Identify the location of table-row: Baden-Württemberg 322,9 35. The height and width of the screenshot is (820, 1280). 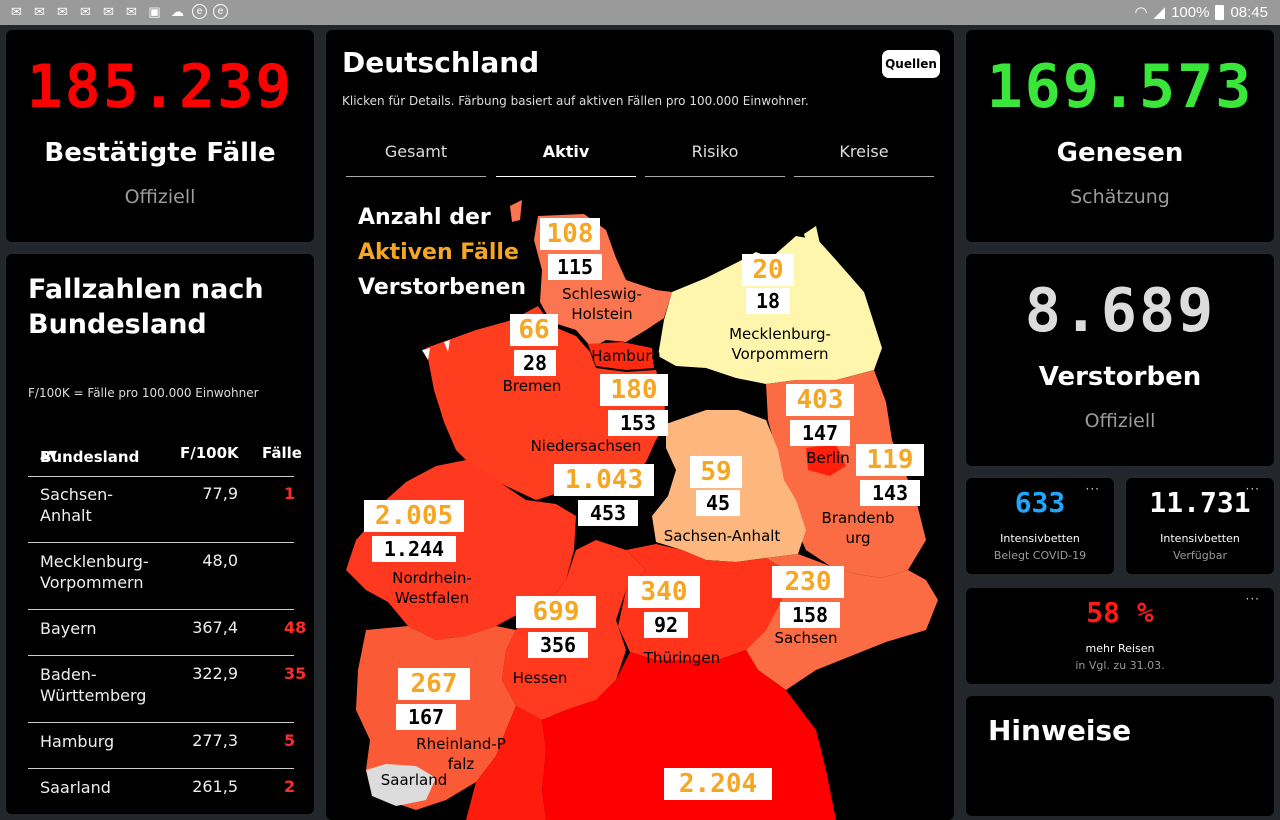
(167, 689).